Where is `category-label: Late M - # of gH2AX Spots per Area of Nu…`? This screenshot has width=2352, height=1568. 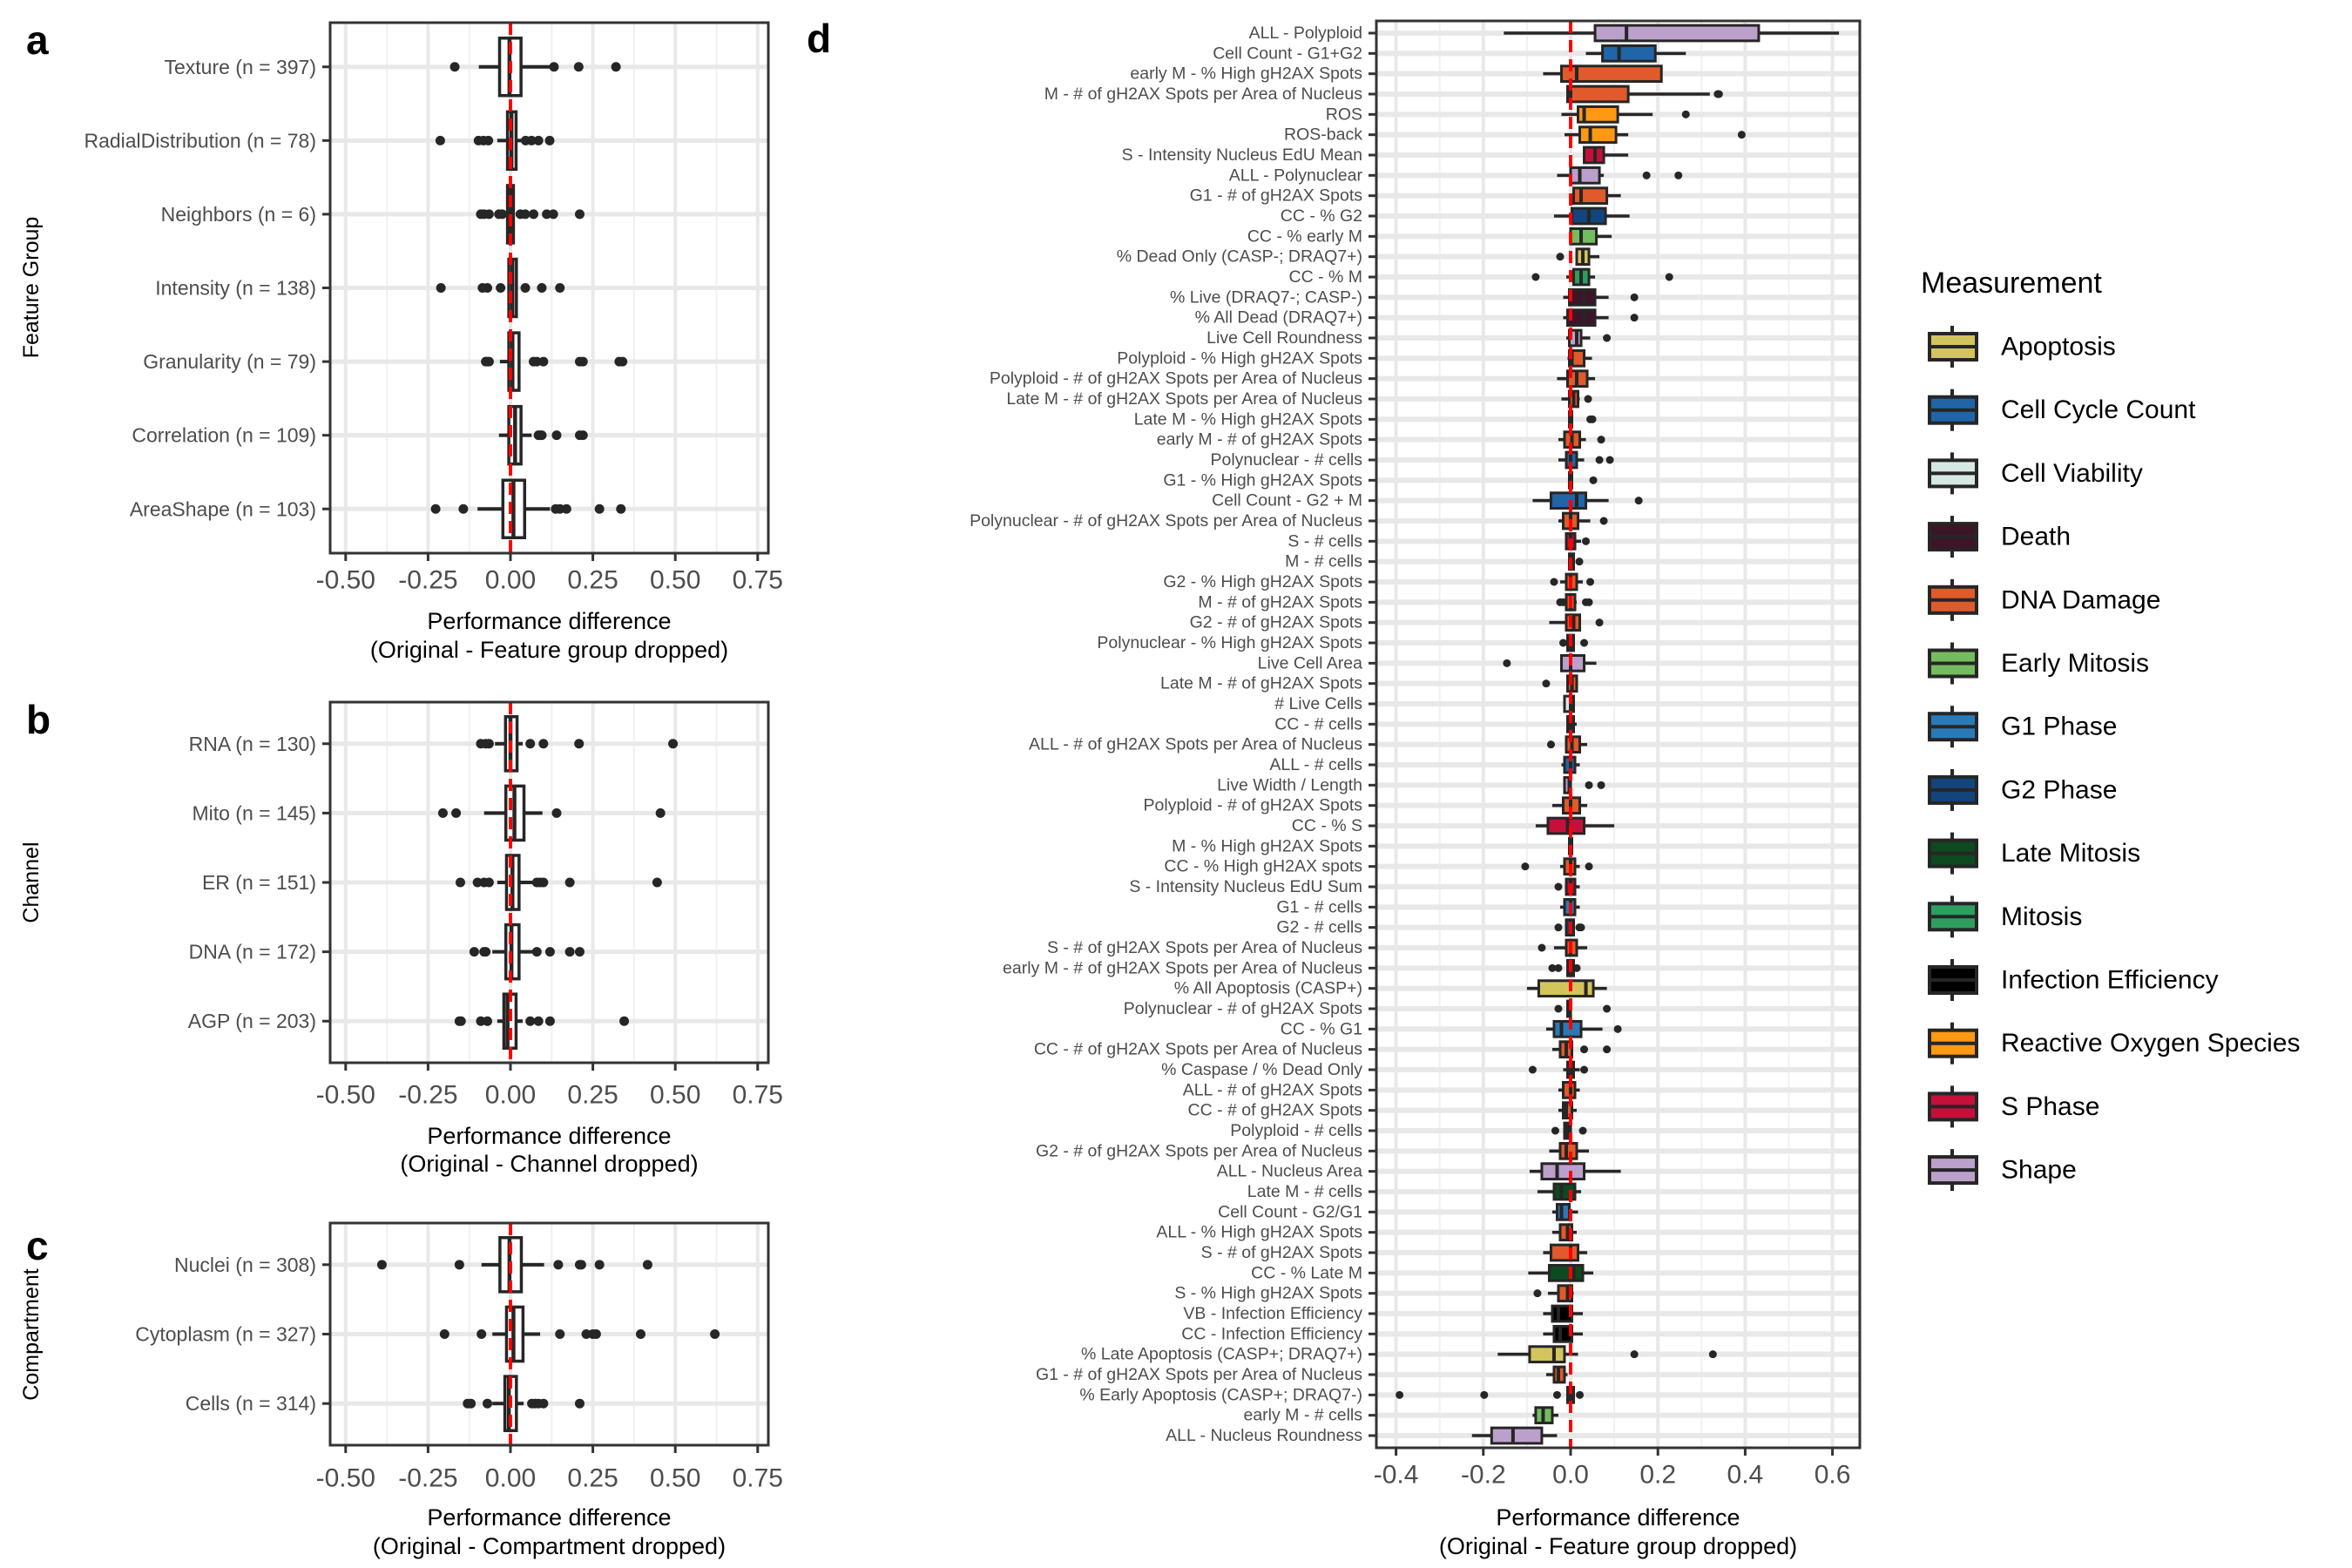 category-label: Late M - # of gH2AX Spots per Area of Nu… is located at coordinates (1184, 399).